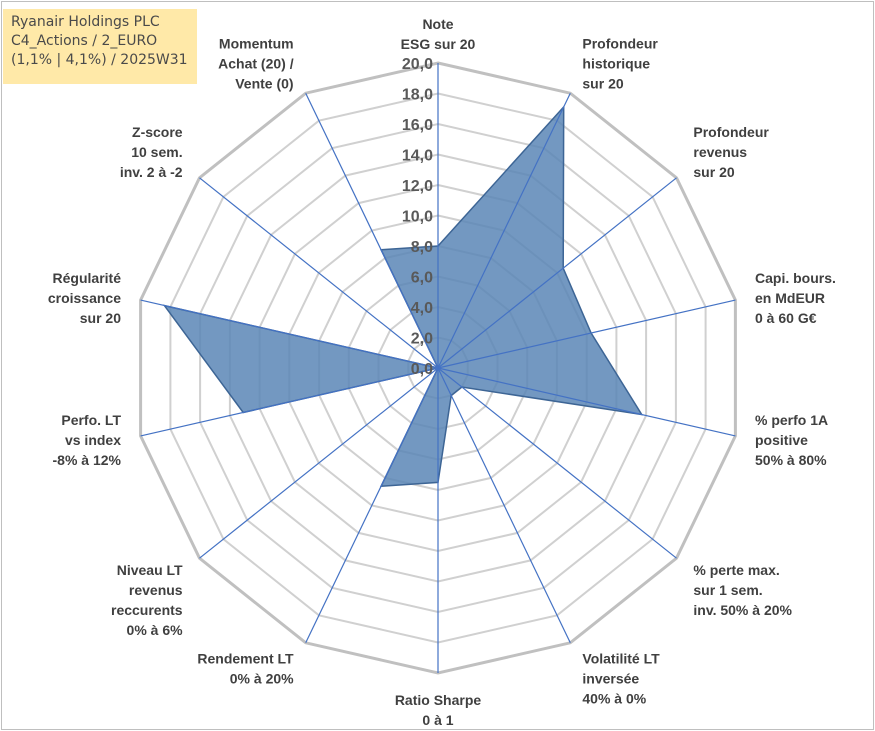 Image resolution: width=875 pixels, height=731 pixels. I want to click on tick-label: 8,0, so click(422, 247).